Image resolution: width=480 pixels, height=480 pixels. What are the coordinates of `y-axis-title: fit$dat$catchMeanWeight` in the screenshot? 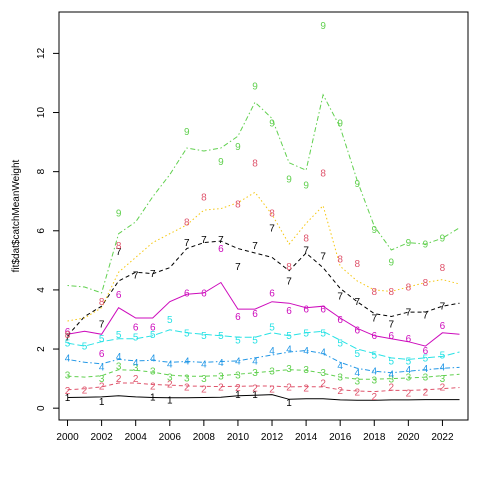 It's located at (16, 215).